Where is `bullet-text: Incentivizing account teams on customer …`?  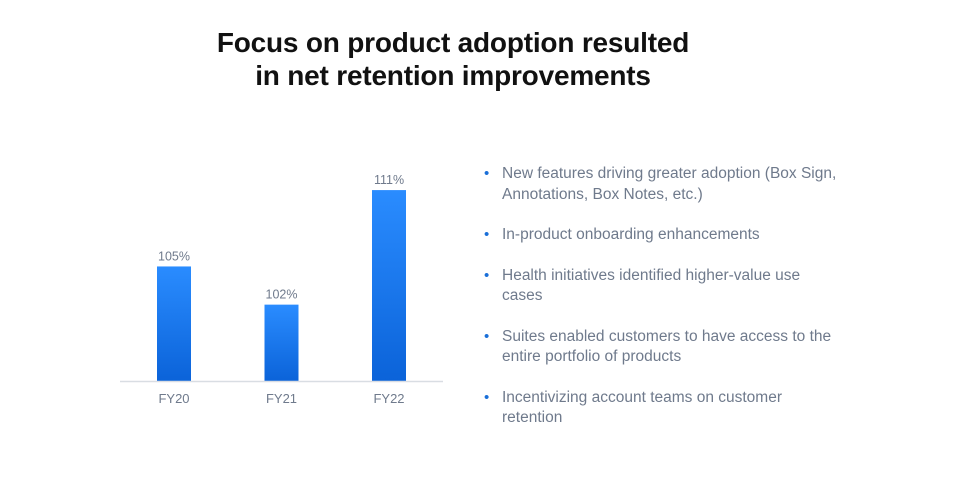 bullet-text: Incentivizing account teams on customer … is located at coordinates (642, 407).